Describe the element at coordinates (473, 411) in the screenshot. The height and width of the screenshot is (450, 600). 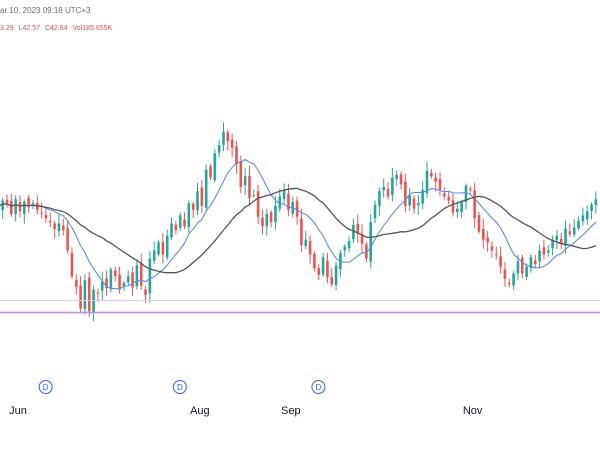
I see `x-tick-label: Nov` at that location.